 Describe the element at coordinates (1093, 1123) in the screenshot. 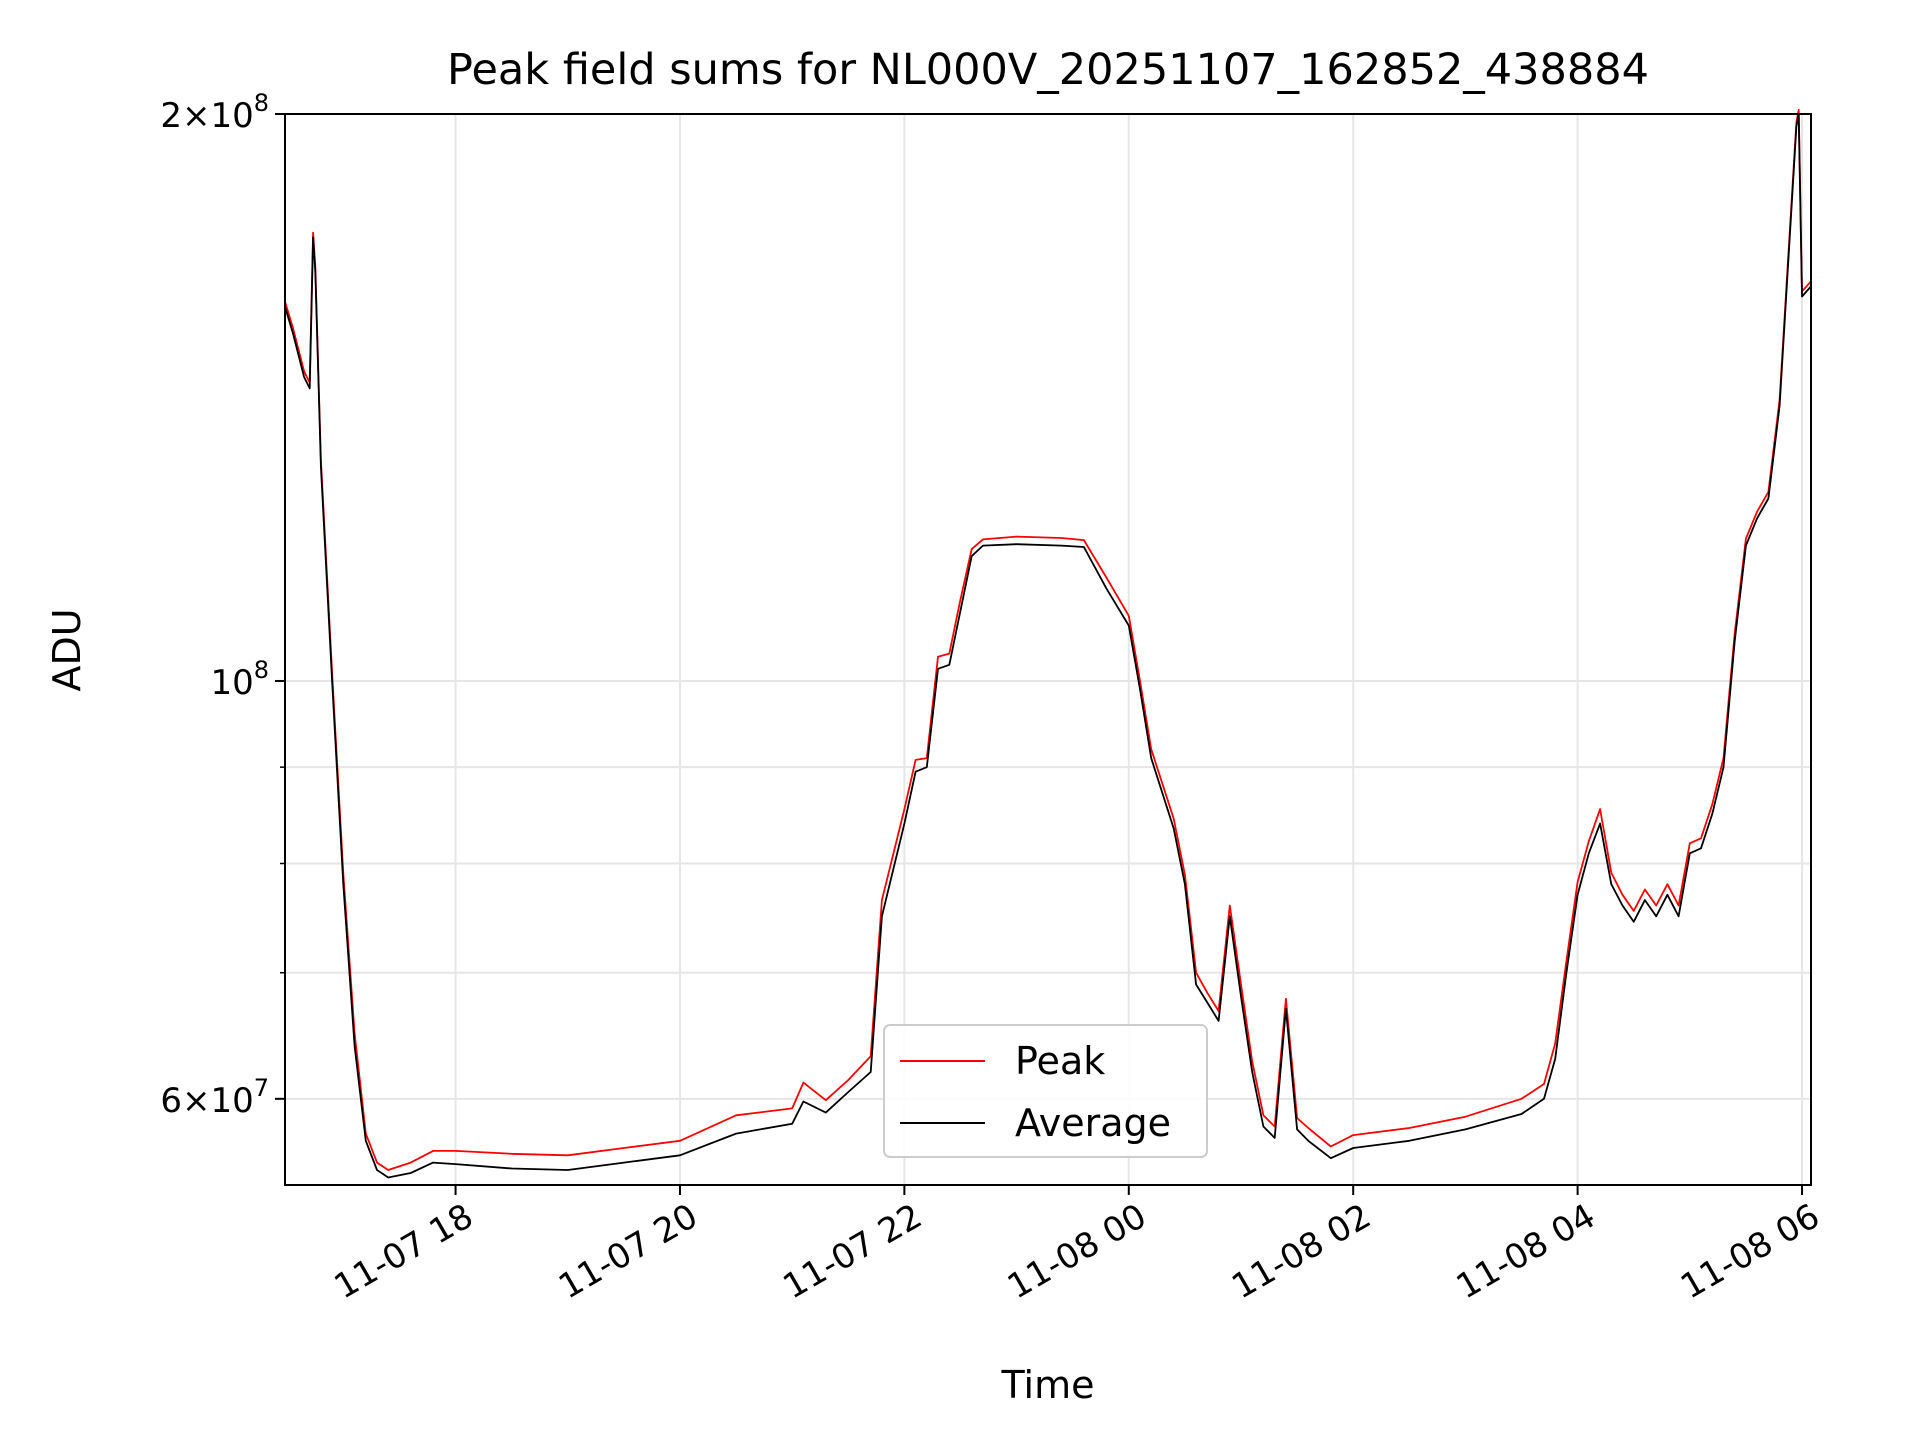

I see `legend-label-average: Average` at that location.